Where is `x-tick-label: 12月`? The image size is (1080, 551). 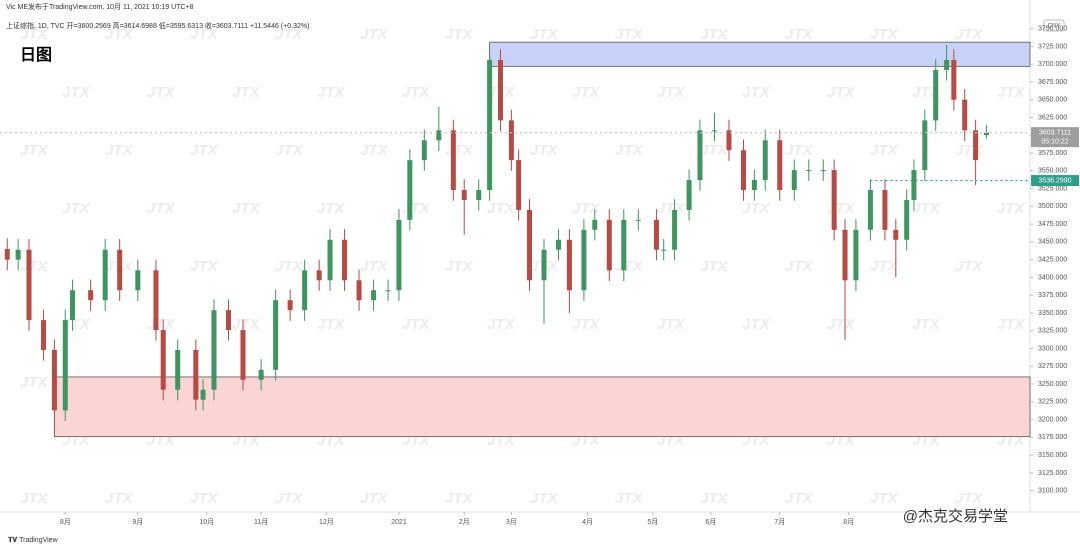 x-tick-label: 12月 is located at coordinates (326, 522).